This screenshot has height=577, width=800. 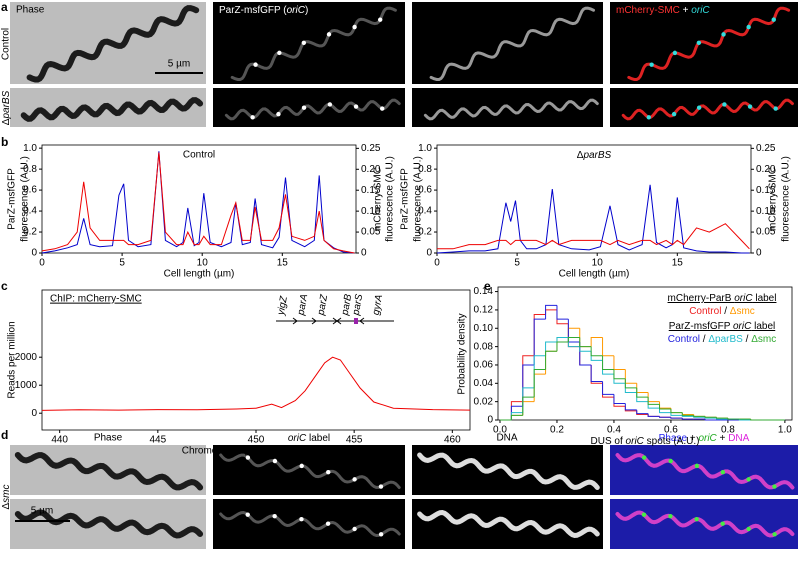 I want to click on panel-label: b, so click(x=4, y=142).